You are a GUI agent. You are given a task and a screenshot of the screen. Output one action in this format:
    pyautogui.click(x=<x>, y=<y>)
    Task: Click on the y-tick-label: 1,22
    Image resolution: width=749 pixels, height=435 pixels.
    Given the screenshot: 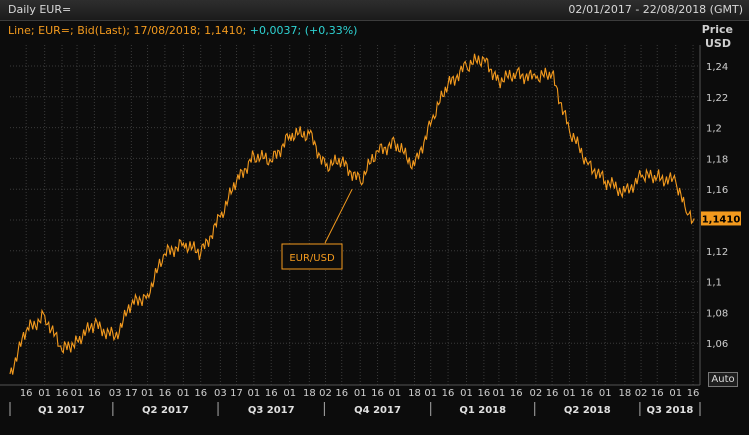 What is the action you would take?
    pyautogui.click(x=717, y=98)
    